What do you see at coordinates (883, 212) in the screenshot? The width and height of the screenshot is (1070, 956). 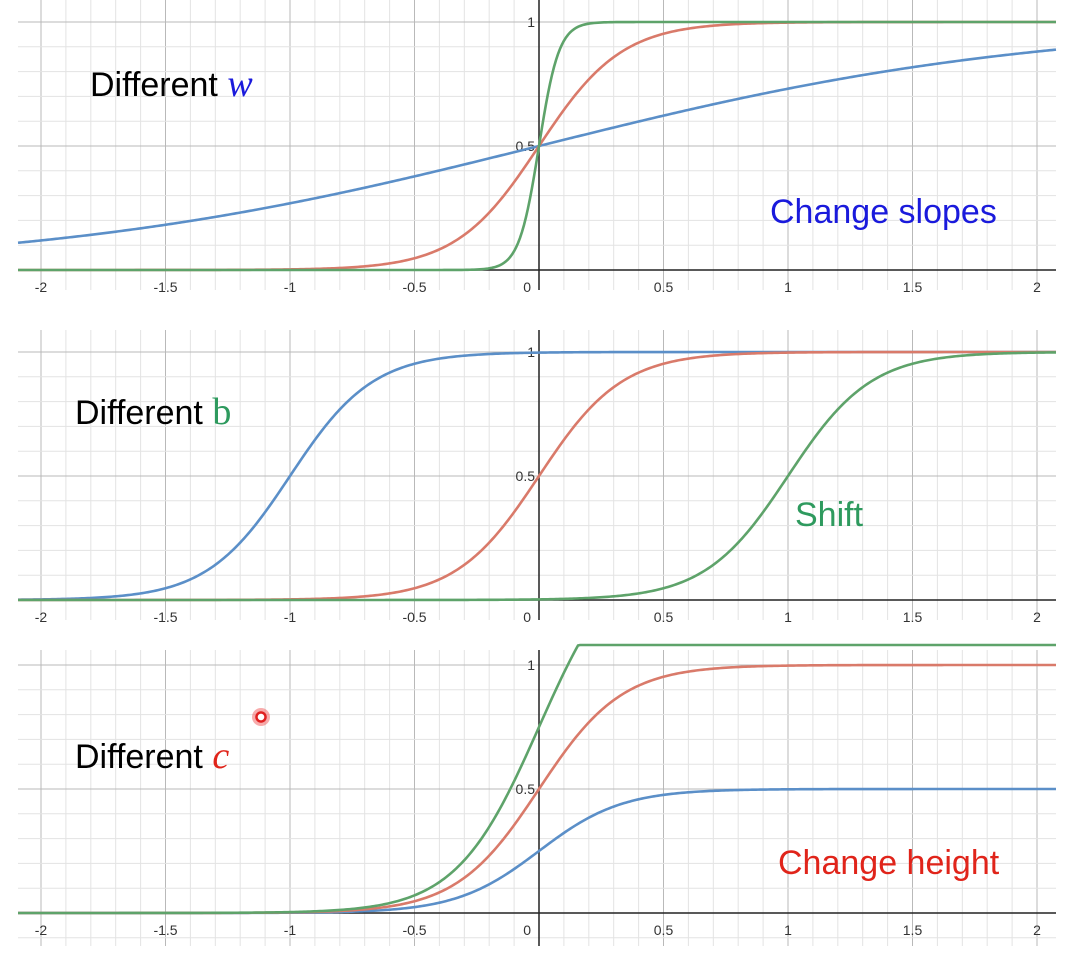 I see `caption-change-slopes: Change slopes` at bounding box center [883, 212].